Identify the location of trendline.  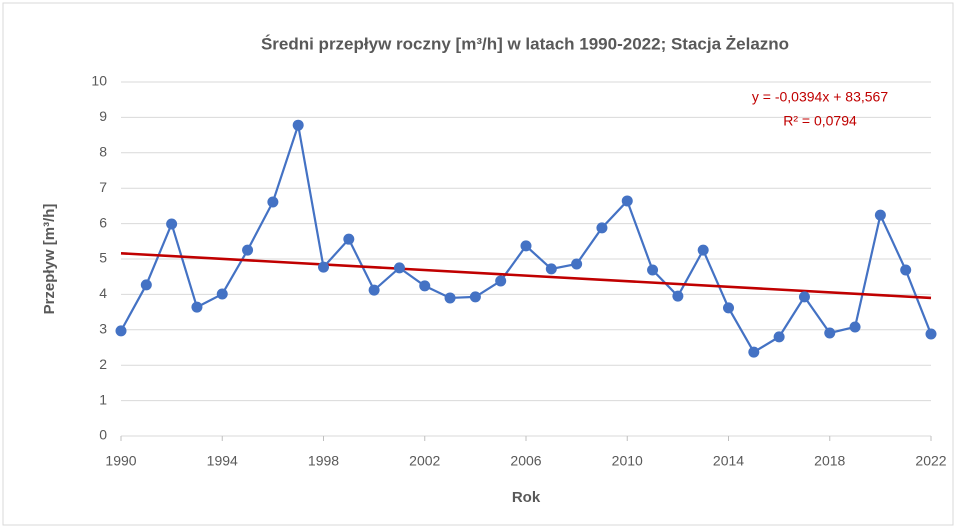
(526, 276).